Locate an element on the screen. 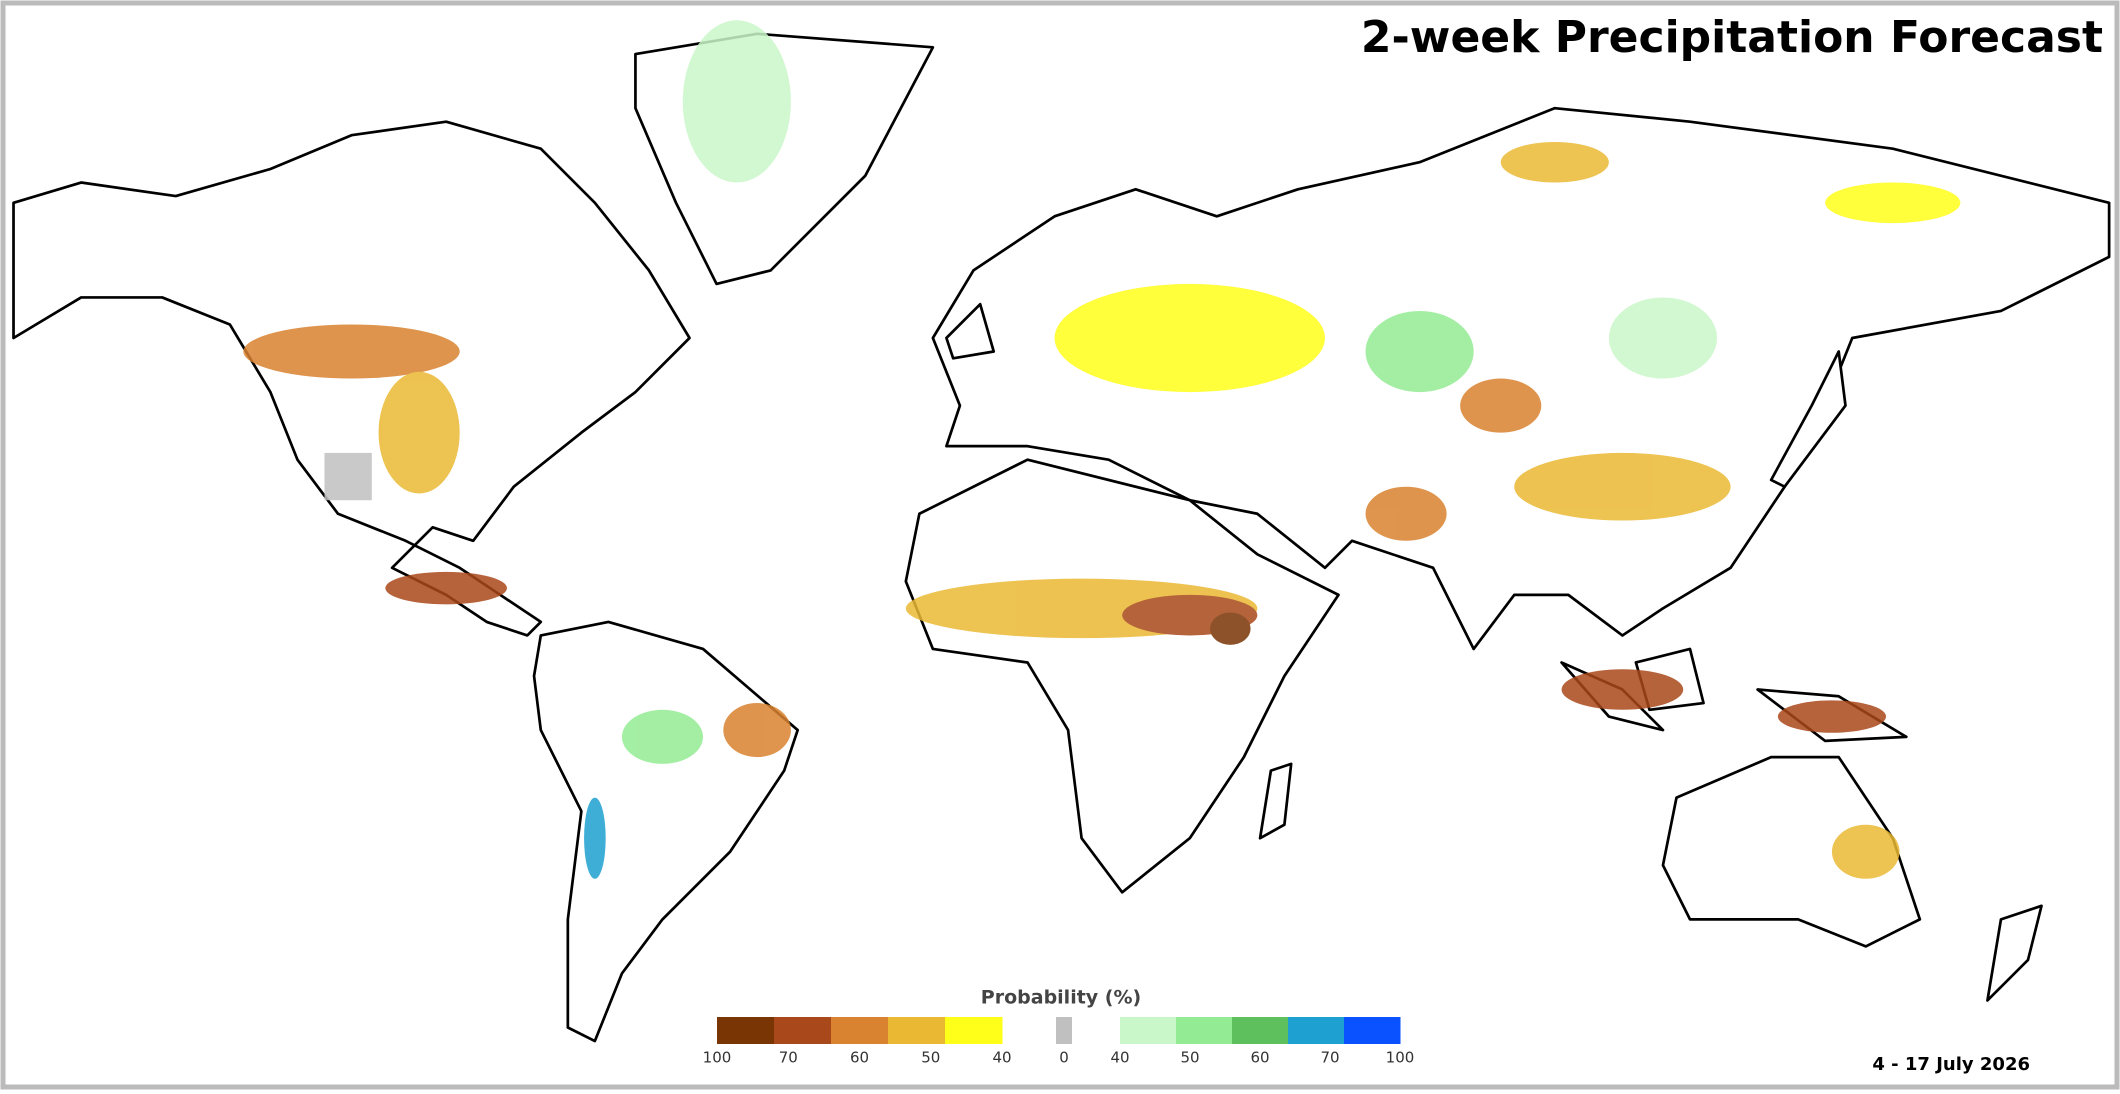 The height and width of the screenshot is (1094, 2120). japan is located at coordinates (1808, 419).